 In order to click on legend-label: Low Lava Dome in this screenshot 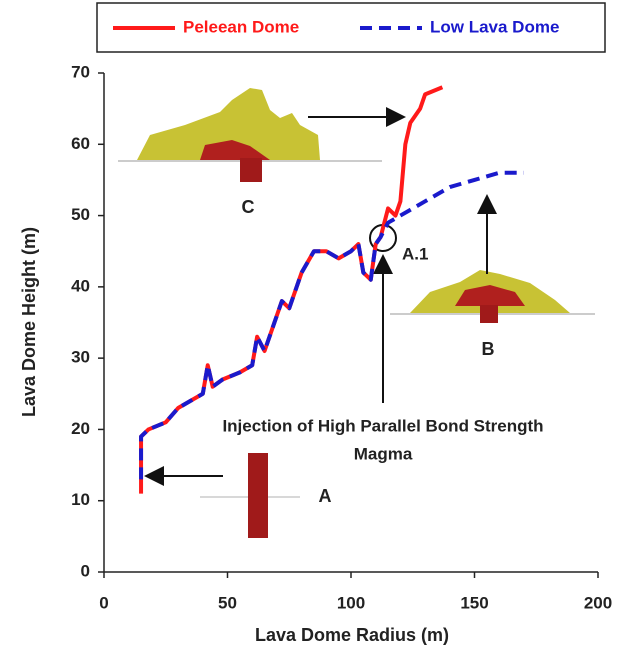, I will do `click(494, 26)`.